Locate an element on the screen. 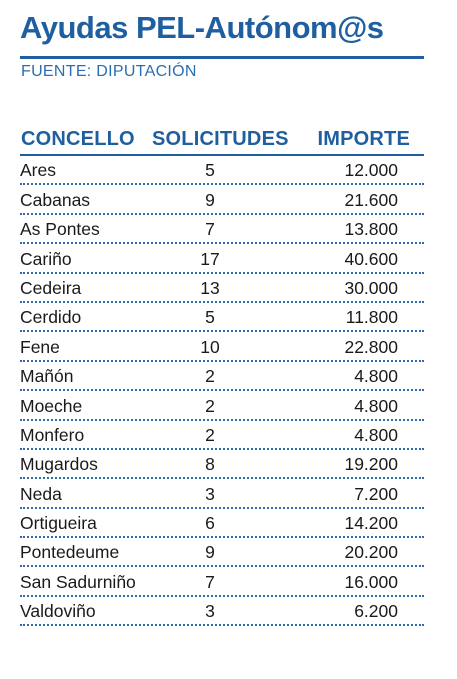 The width and height of the screenshot is (457, 679). cell-importe: 20.200 is located at coordinates (371, 552).